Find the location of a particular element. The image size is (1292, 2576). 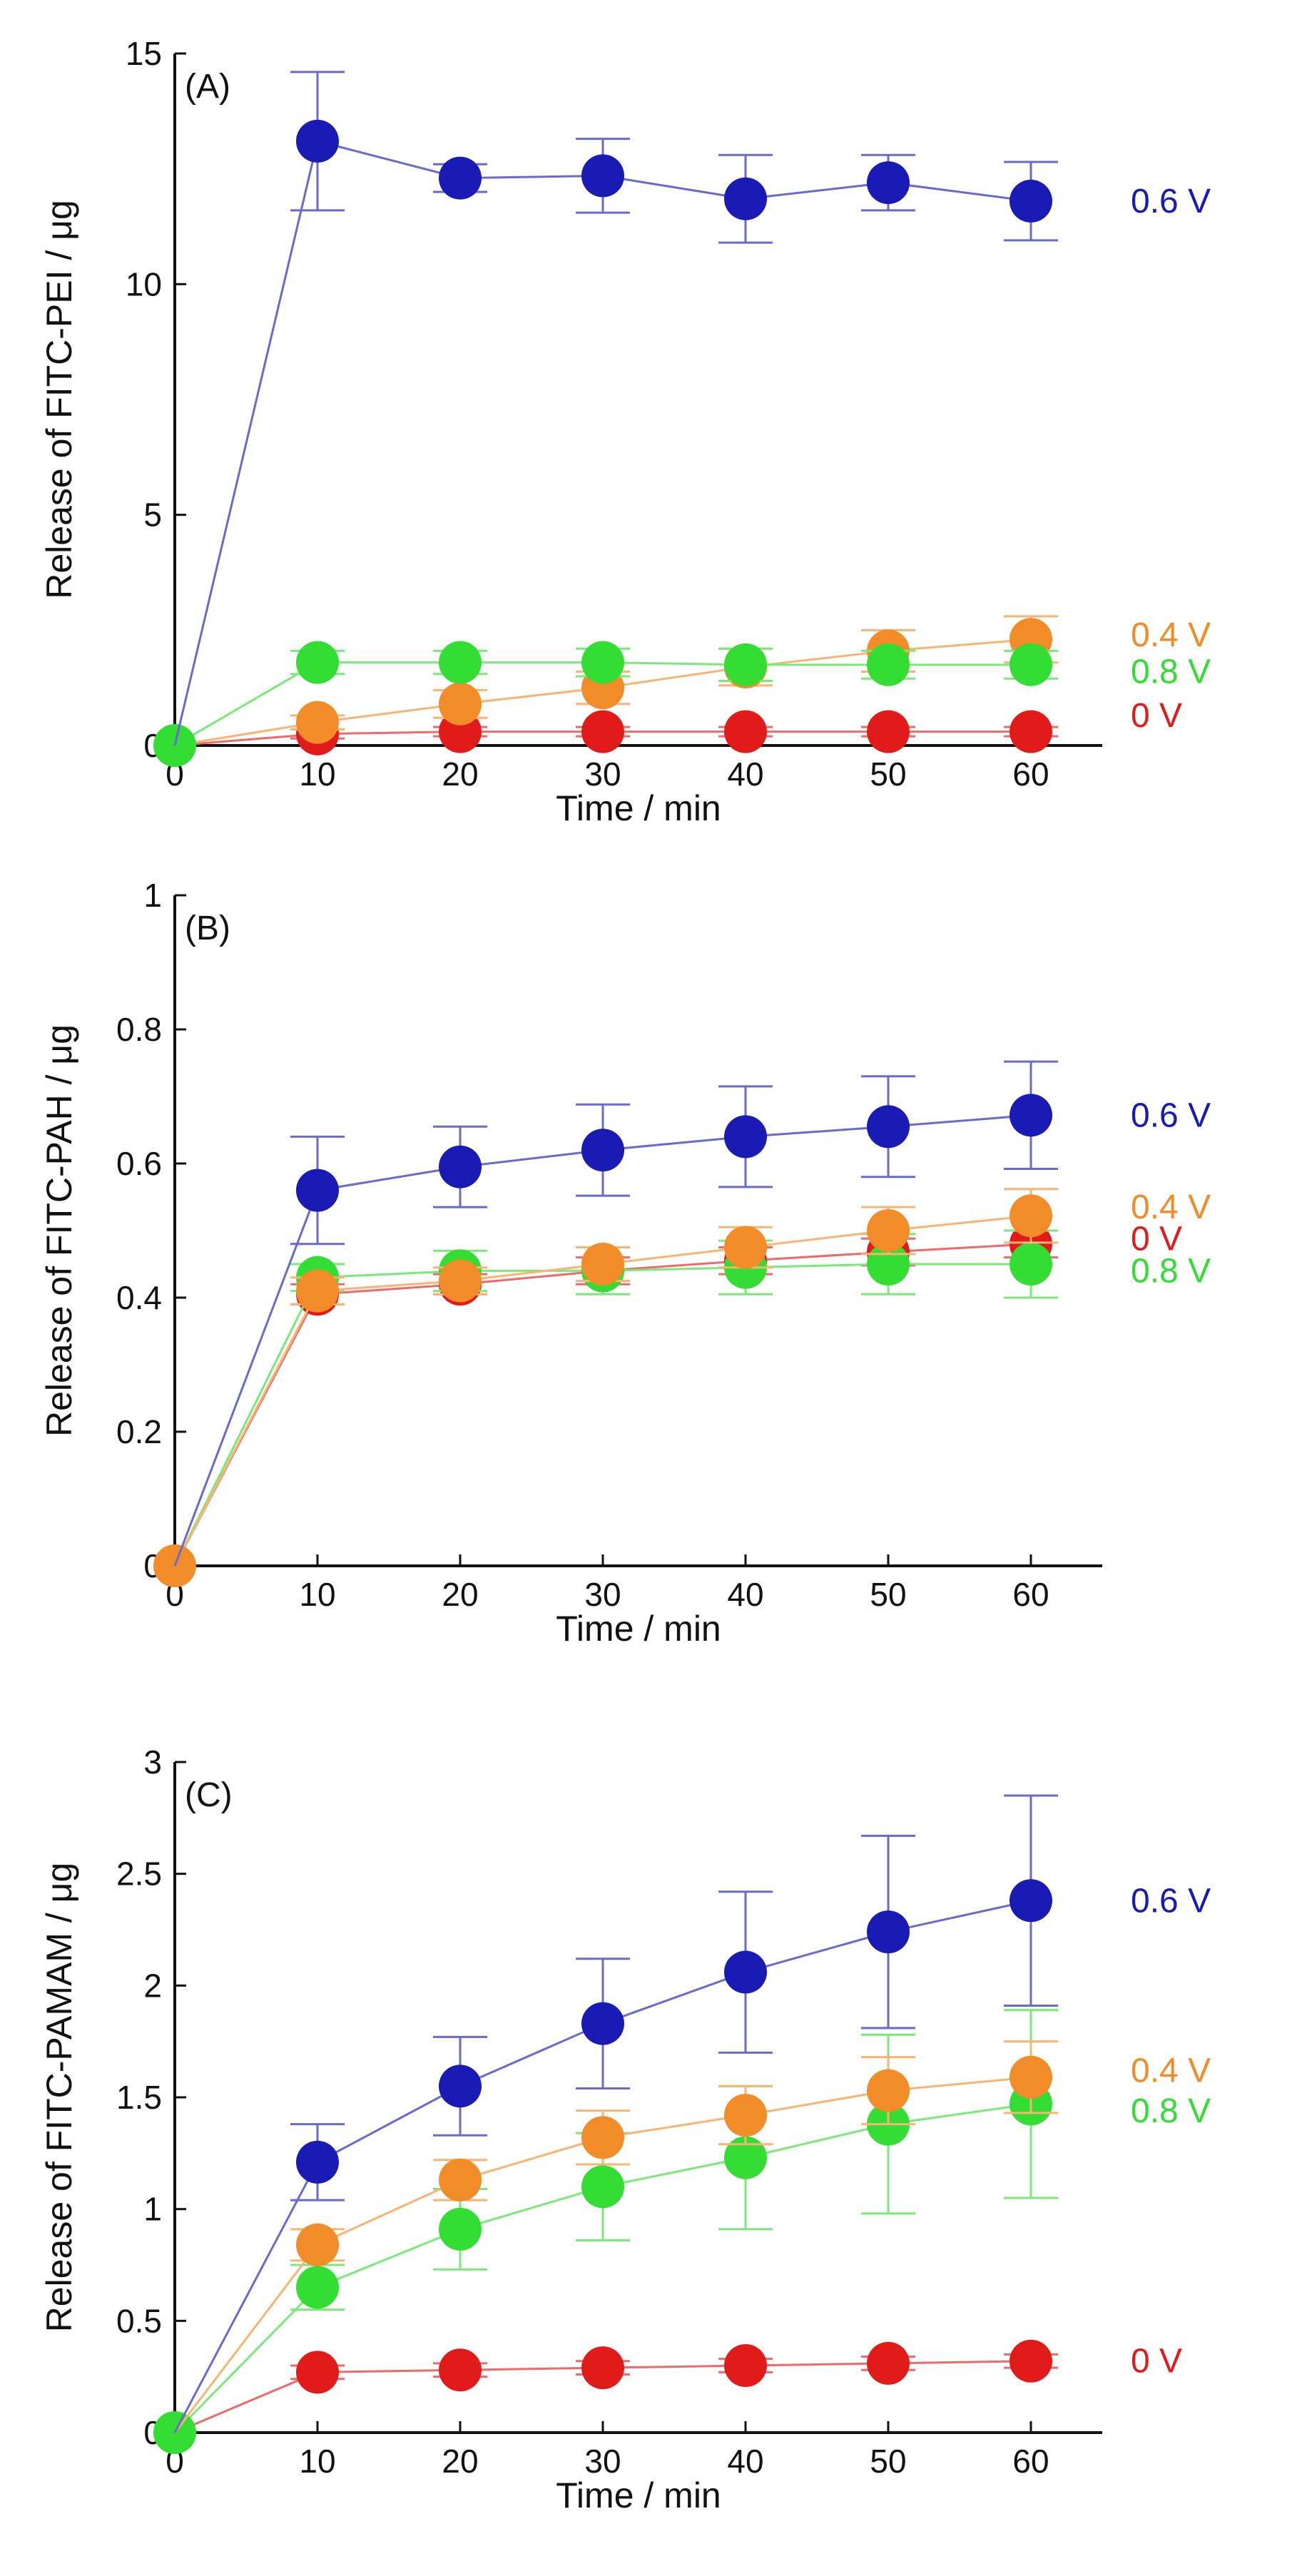

panel-a-xtick-label: 20 is located at coordinates (460, 774).